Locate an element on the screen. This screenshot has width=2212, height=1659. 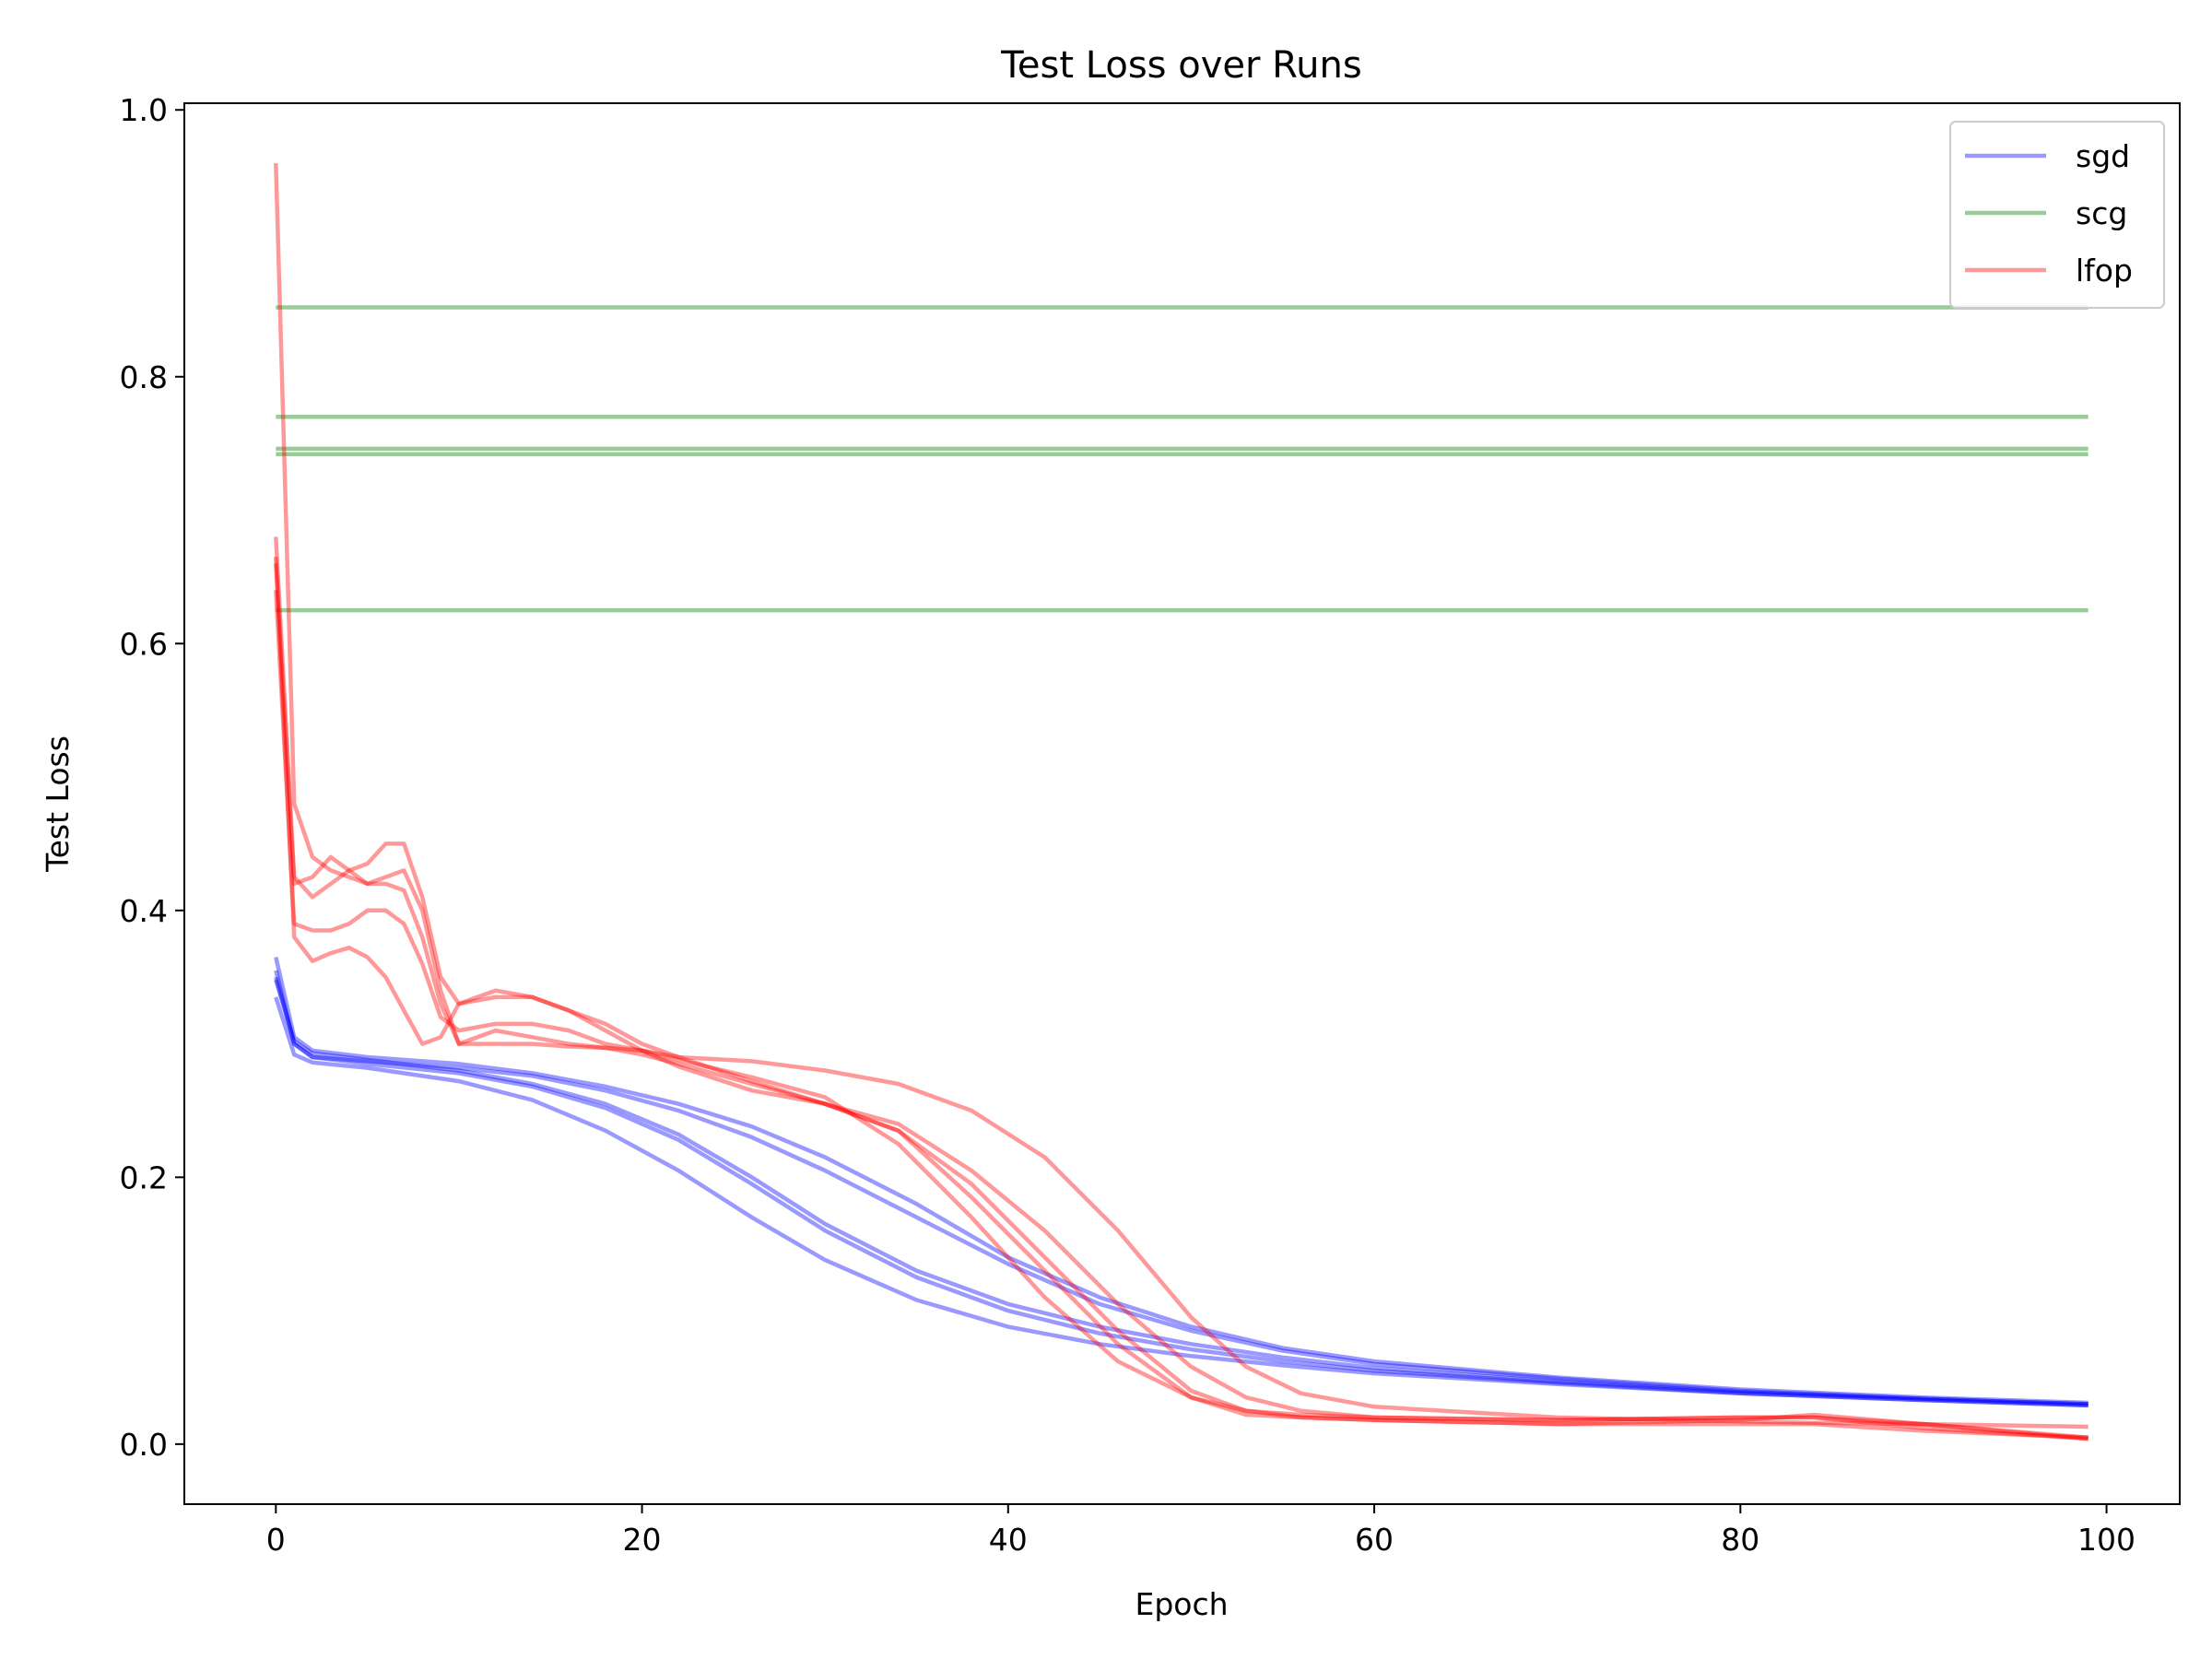
x-tick-label: 40 is located at coordinates (1008, 1540).